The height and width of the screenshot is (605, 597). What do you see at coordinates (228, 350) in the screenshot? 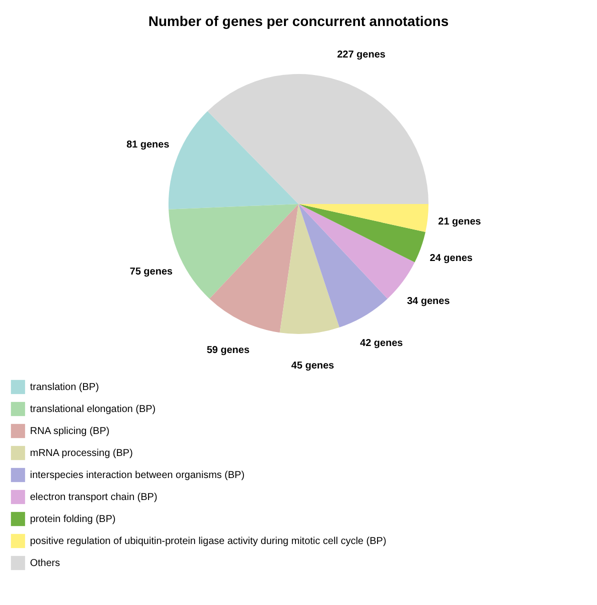
I see `data-label: 59 genes` at bounding box center [228, 350].